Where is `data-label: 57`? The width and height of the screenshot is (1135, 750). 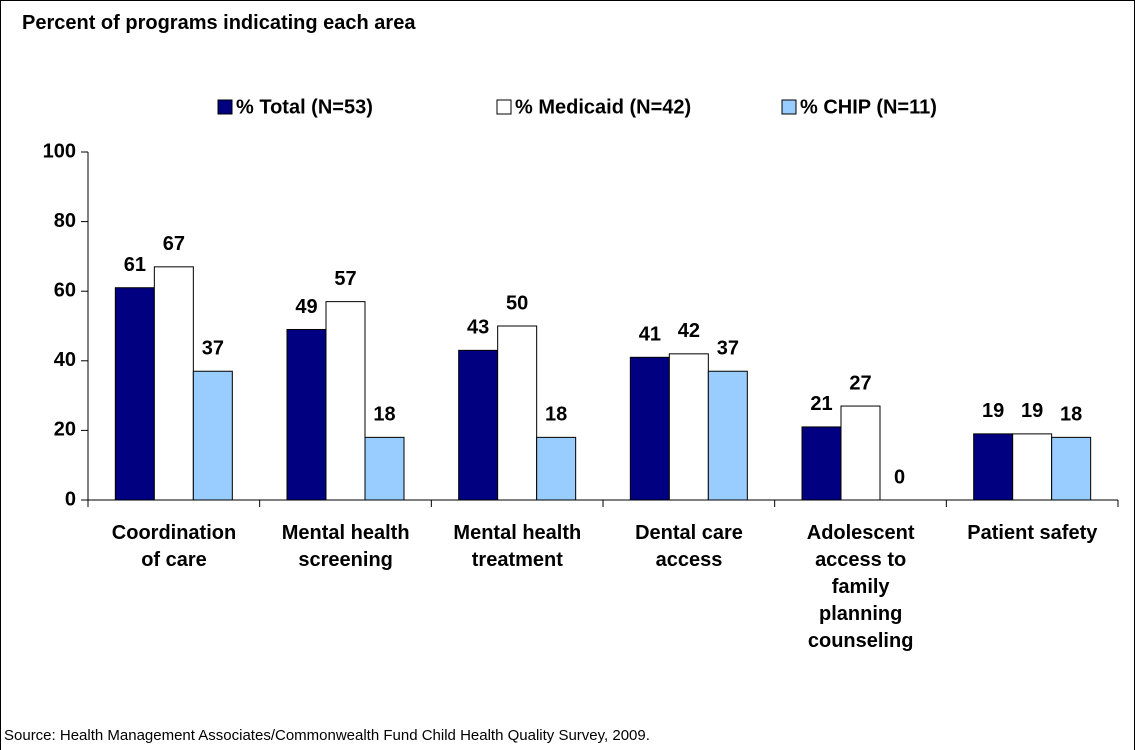
data-label: 57 is located at coordinates (345, 279).